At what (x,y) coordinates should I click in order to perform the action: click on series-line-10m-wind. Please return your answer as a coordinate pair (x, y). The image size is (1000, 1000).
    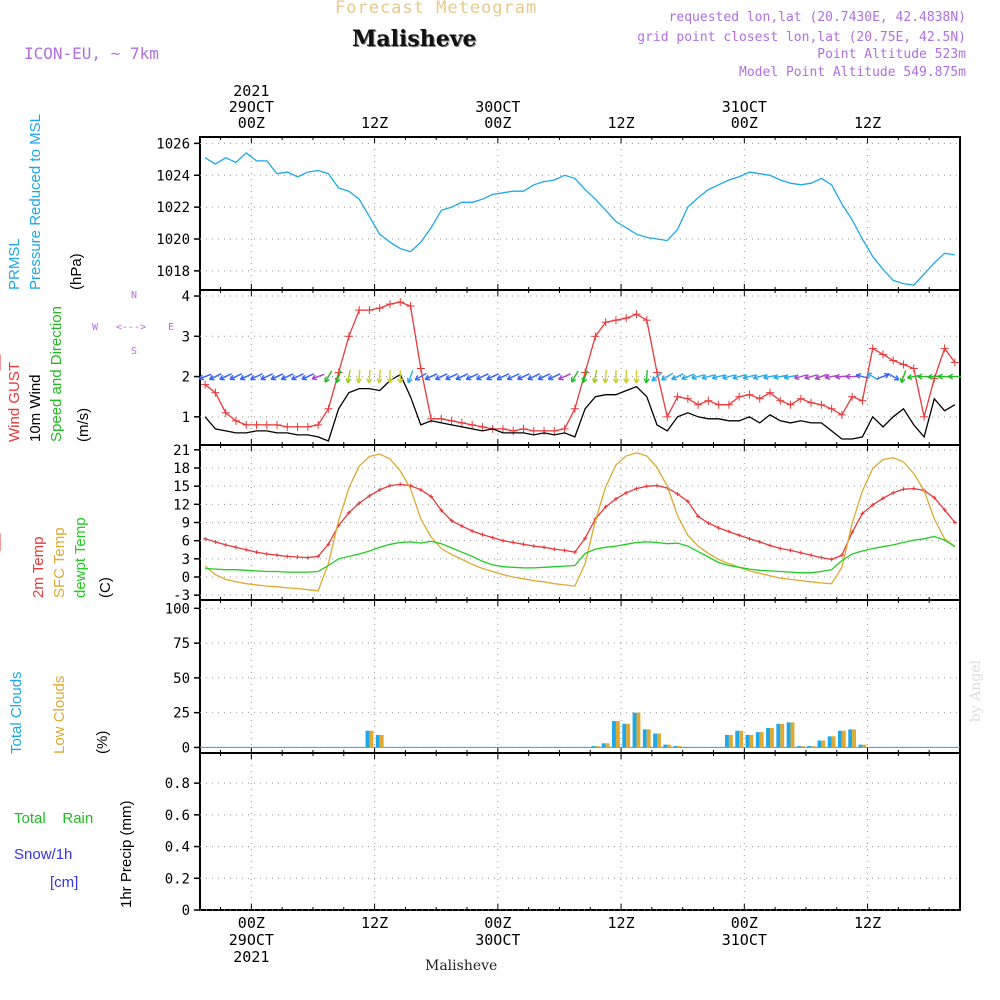
    Looking at the image, I should click on (580, 407).